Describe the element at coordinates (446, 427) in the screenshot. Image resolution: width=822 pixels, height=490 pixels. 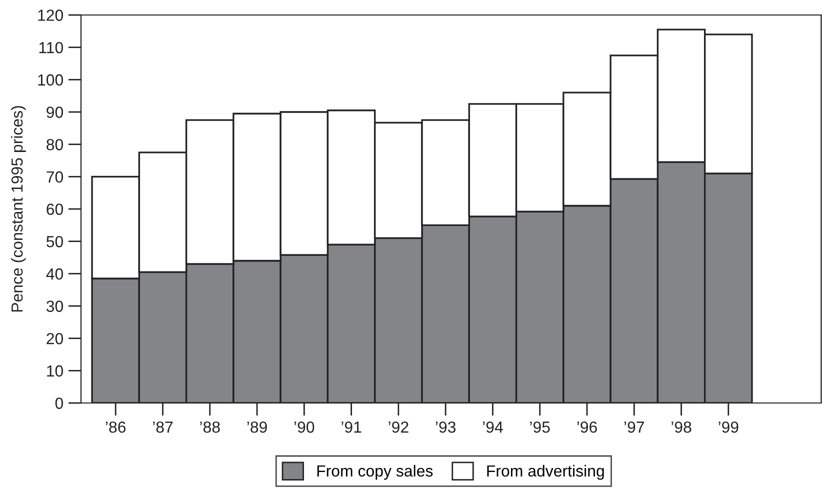
I see `x-tick-label: ’93` at that location.